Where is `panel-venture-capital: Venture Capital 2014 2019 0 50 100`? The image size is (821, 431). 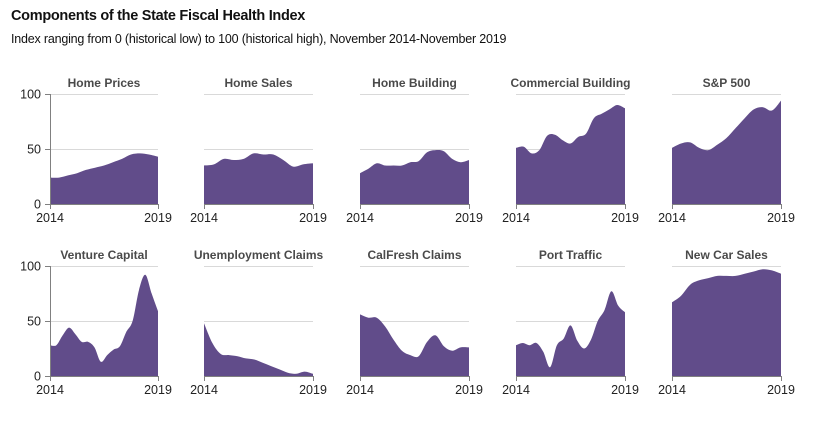 panel-venture-capital: Venture Capital 2014 2019 0 50 100 is located at coordinates (96, 322).